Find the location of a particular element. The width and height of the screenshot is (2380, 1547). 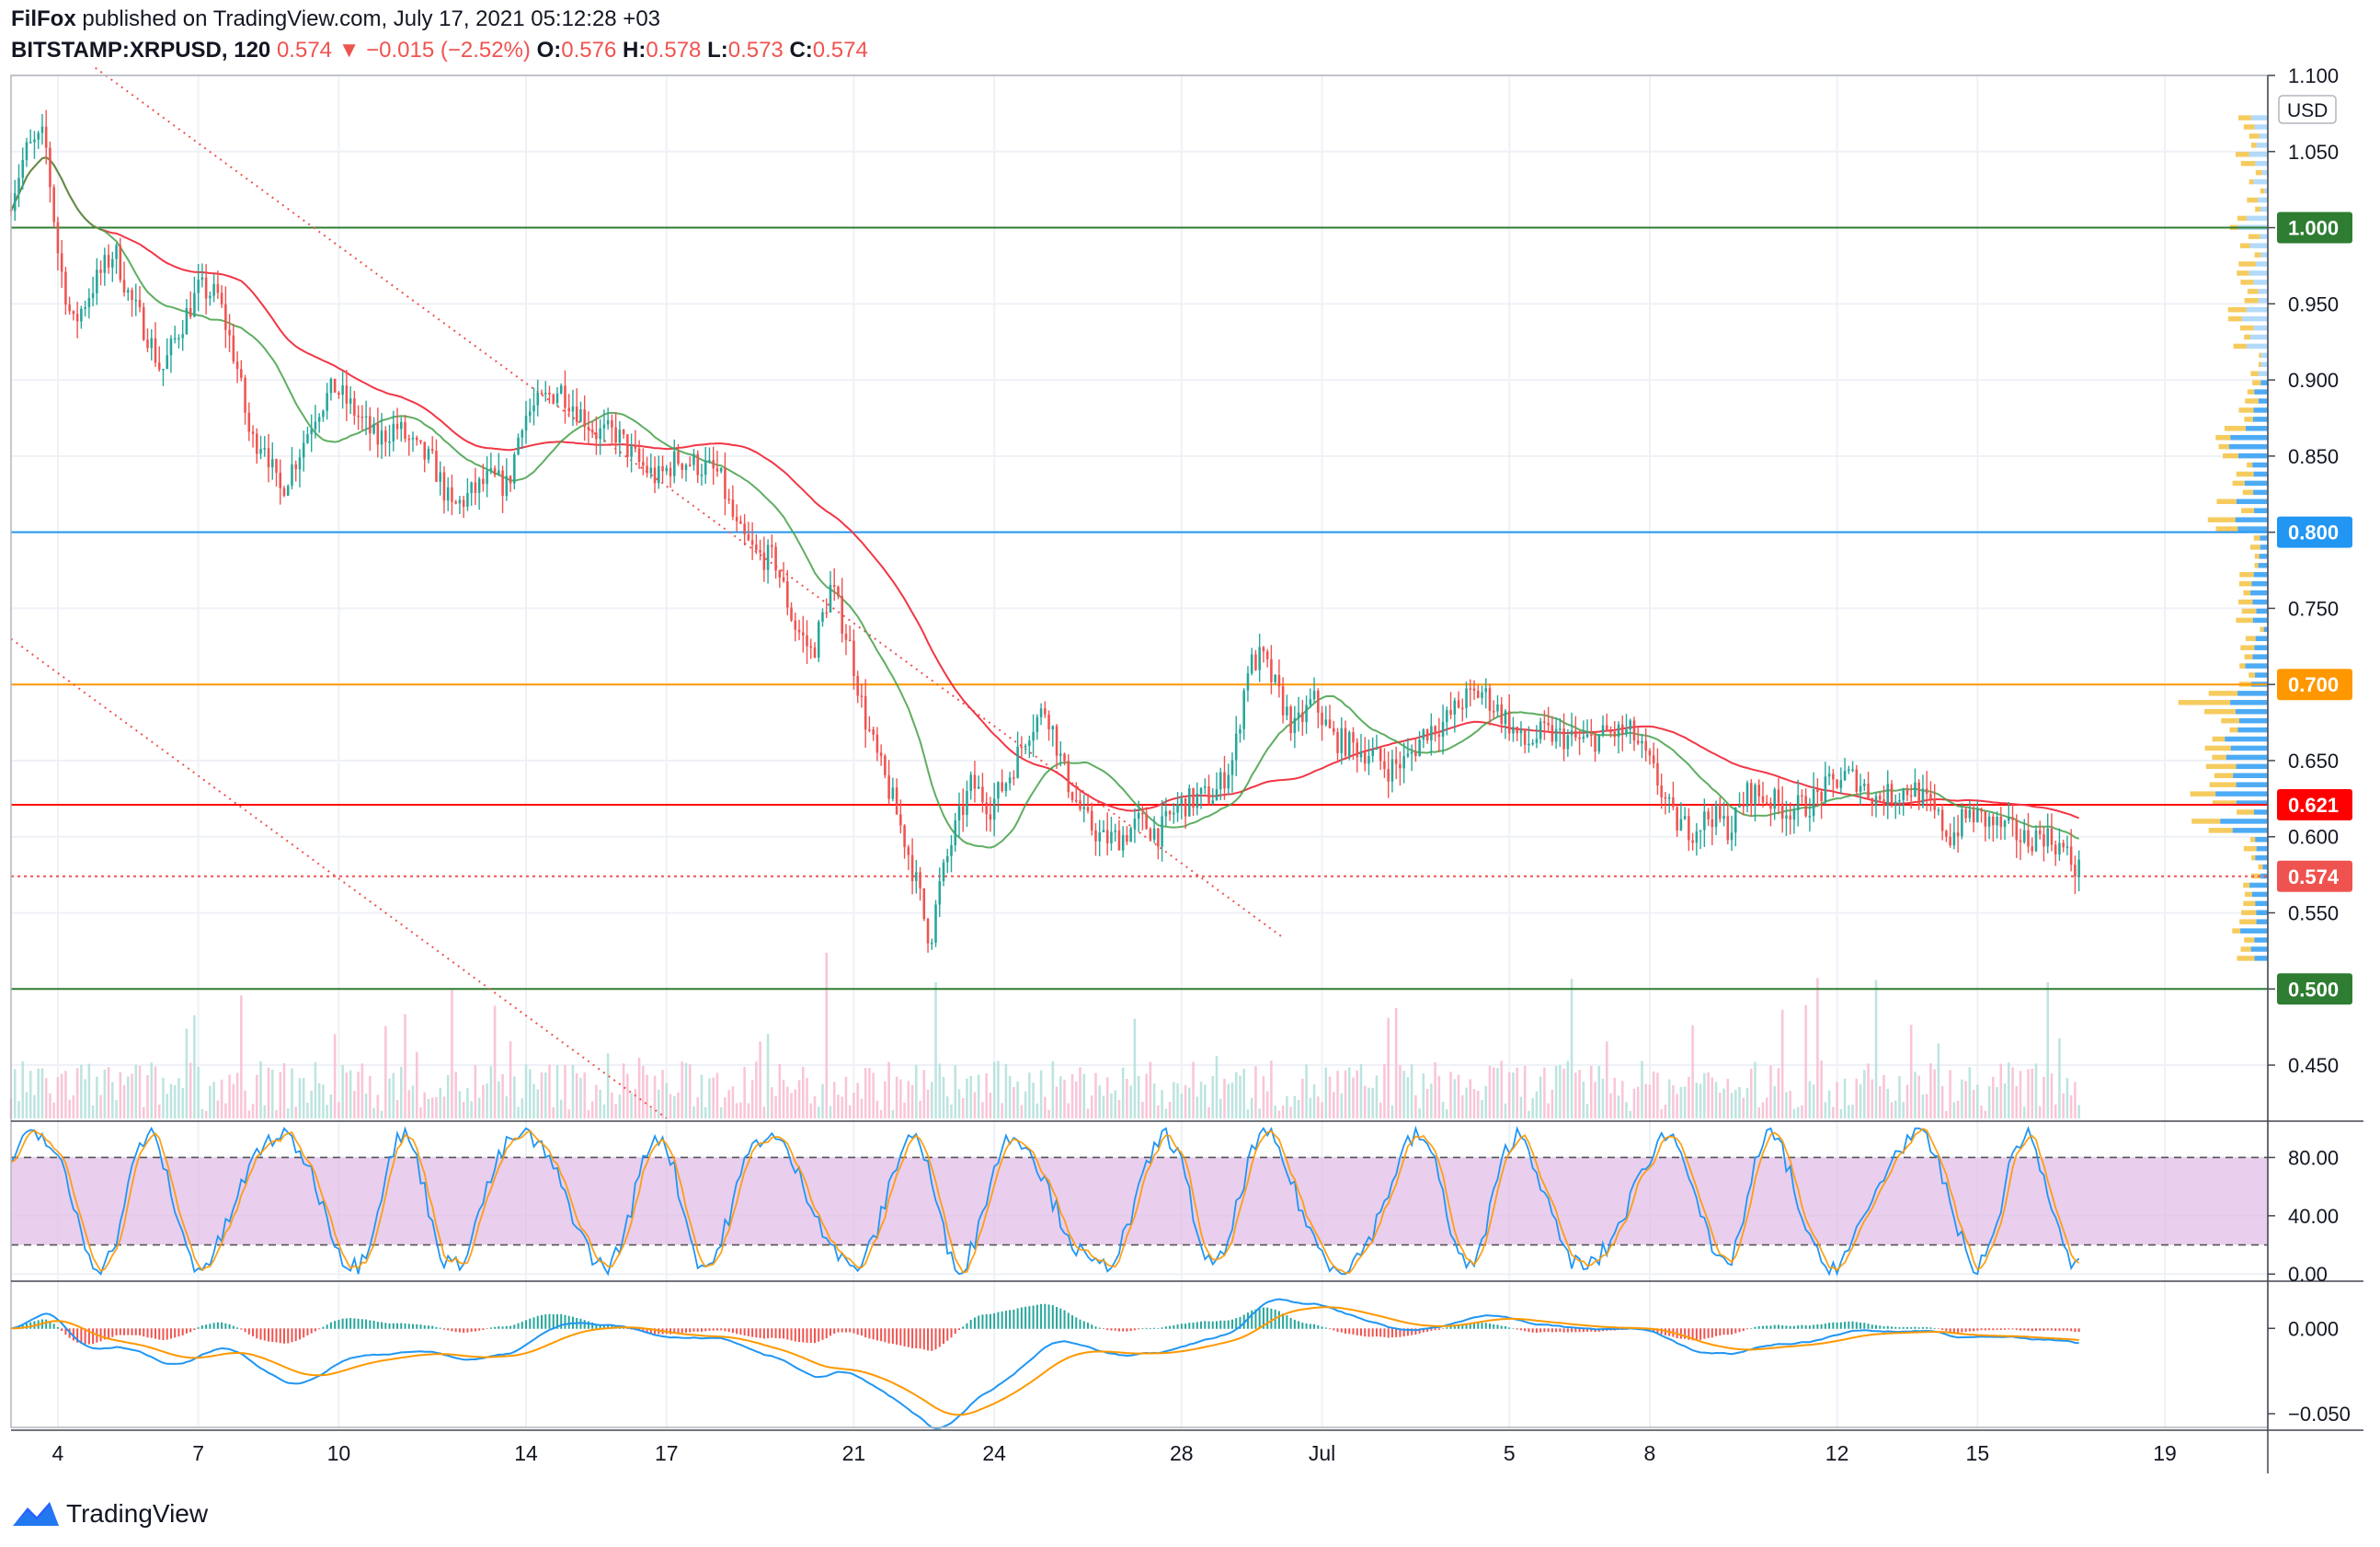

price-change: −0.015 (−2.52%) is located at coordinates (448, 50).